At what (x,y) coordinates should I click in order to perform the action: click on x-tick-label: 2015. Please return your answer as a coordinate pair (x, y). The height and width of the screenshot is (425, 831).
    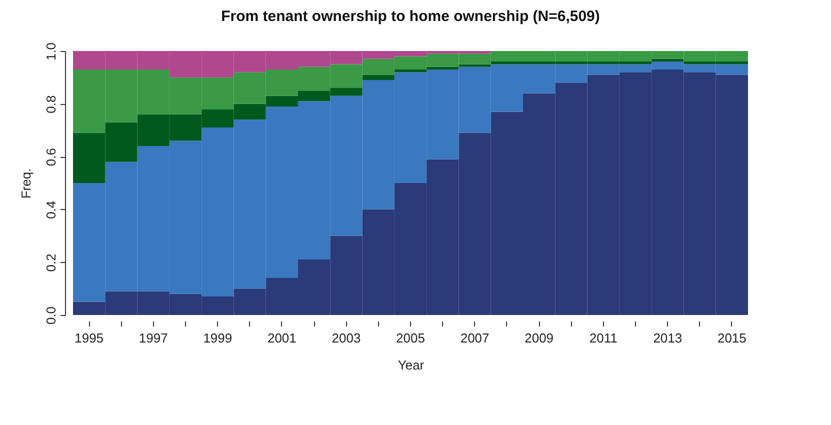
    Looking at the image, I should click on (731, 338).